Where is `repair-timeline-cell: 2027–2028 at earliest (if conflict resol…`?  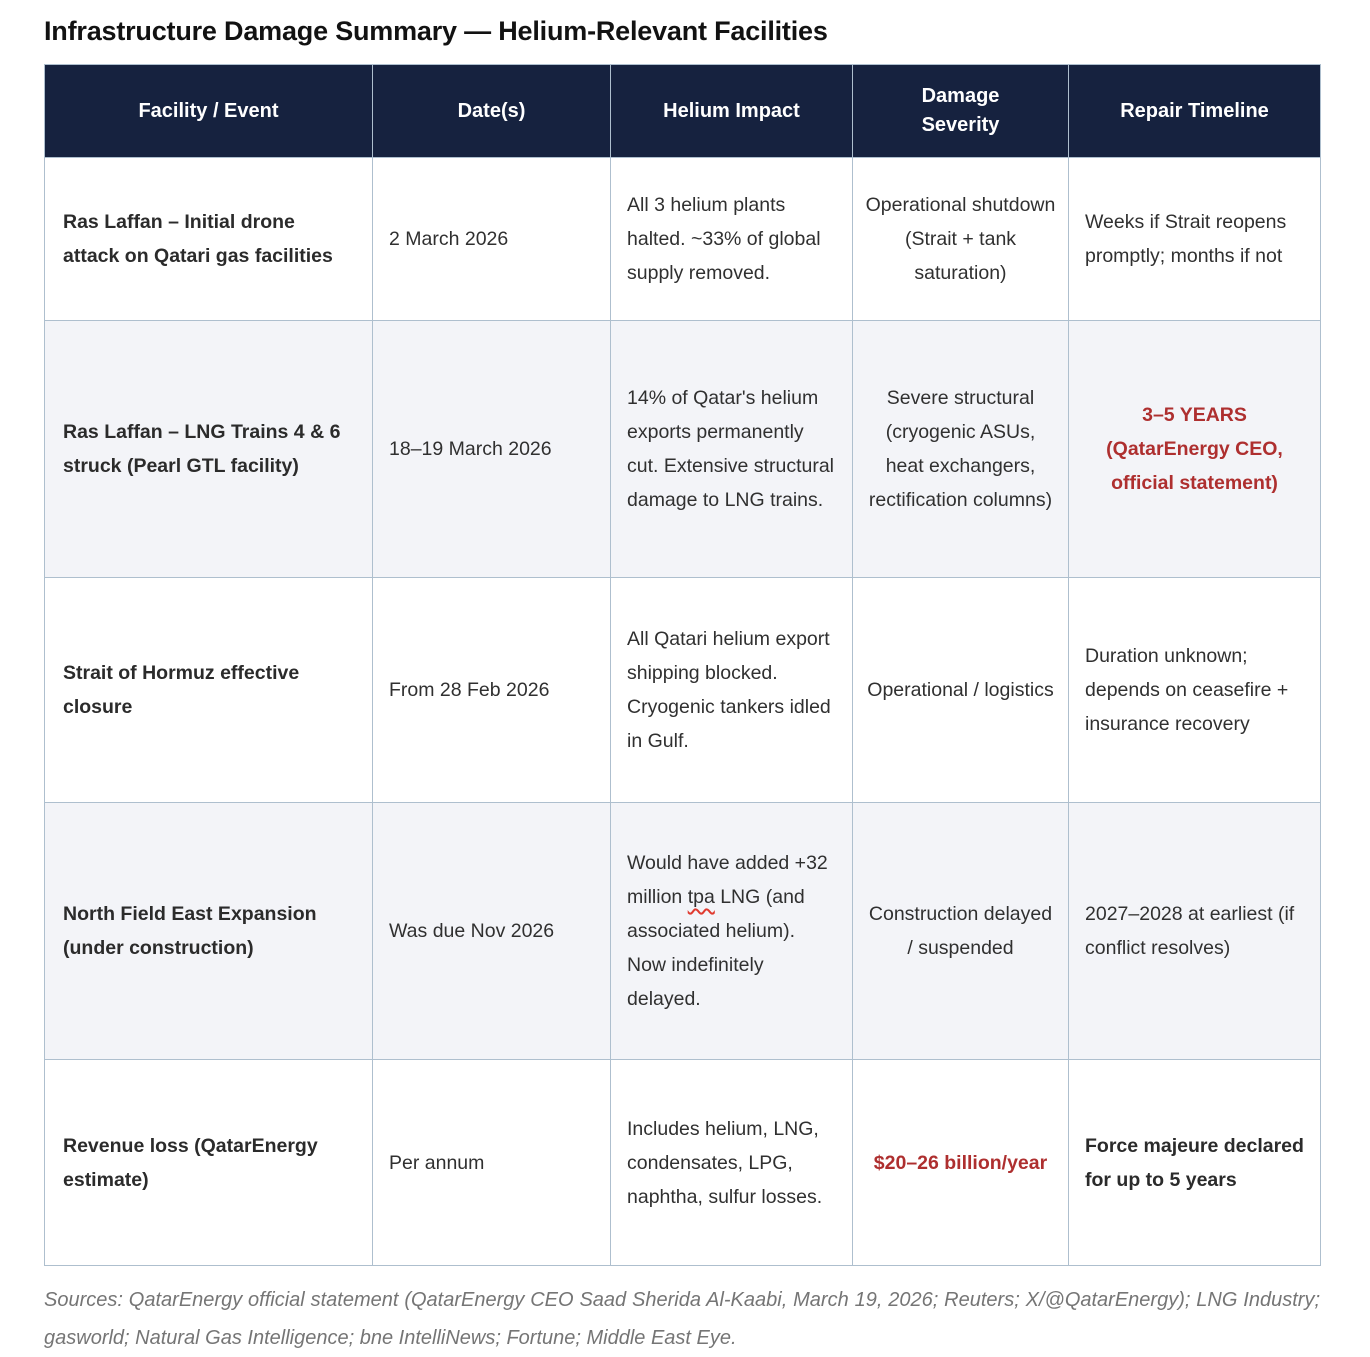
repair-timeline-cell: 2027–2028 at earliest (if conflict resol… is located at coordinates (1194, 931).